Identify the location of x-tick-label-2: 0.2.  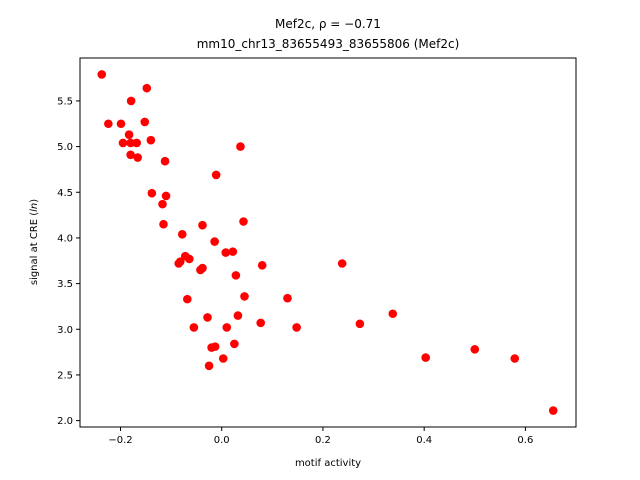
(323, 440).